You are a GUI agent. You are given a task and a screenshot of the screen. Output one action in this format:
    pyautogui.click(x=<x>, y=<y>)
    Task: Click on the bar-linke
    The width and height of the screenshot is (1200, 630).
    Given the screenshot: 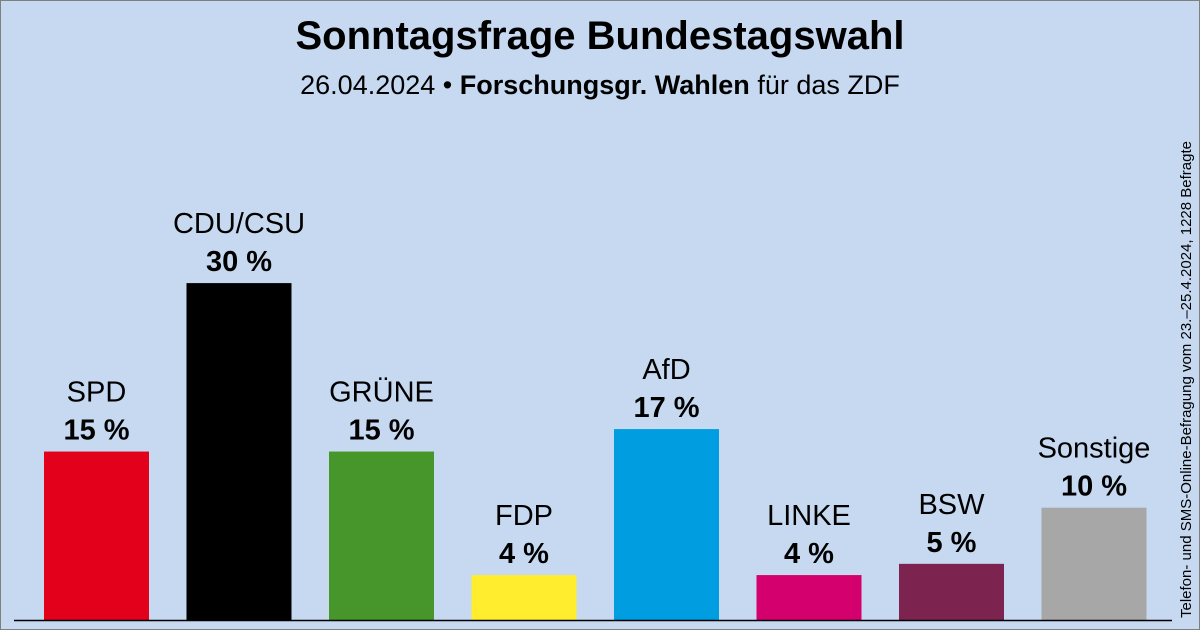 What is the action you would take?
    pyautogui.click(x=809, y=597)
    